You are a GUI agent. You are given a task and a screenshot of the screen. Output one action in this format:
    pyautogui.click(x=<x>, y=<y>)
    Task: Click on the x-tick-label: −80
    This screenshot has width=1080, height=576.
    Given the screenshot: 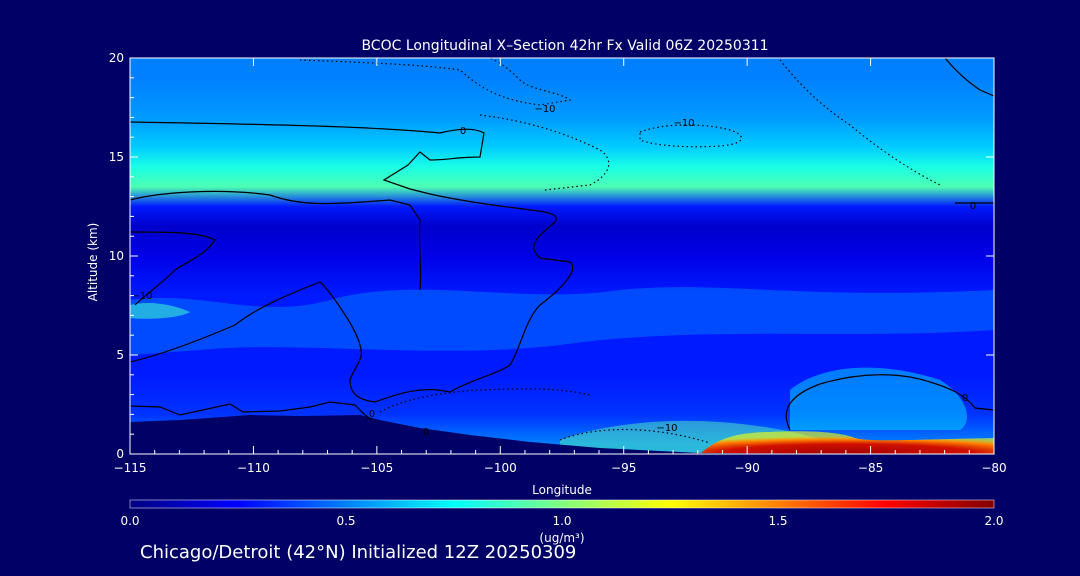 What is the action you would take?
    pyautogui.click(x=993, y=468)
    